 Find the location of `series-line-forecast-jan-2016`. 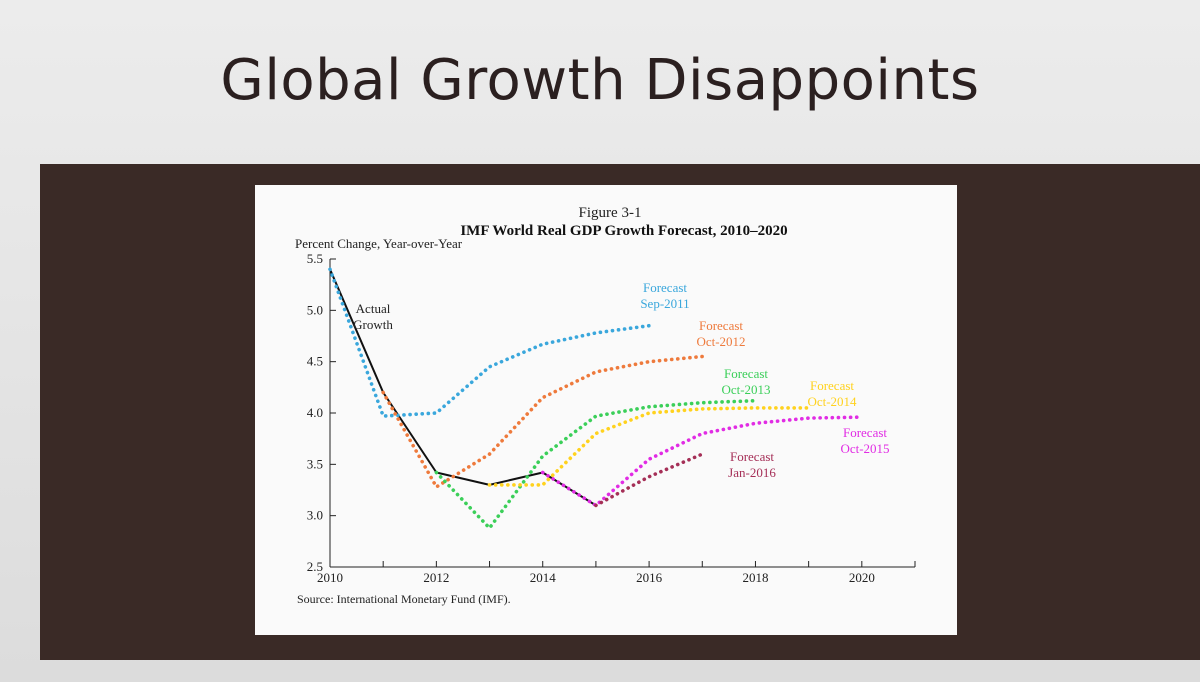

series-line-forecast-jan-2016 is located at coordinates (649, 480).